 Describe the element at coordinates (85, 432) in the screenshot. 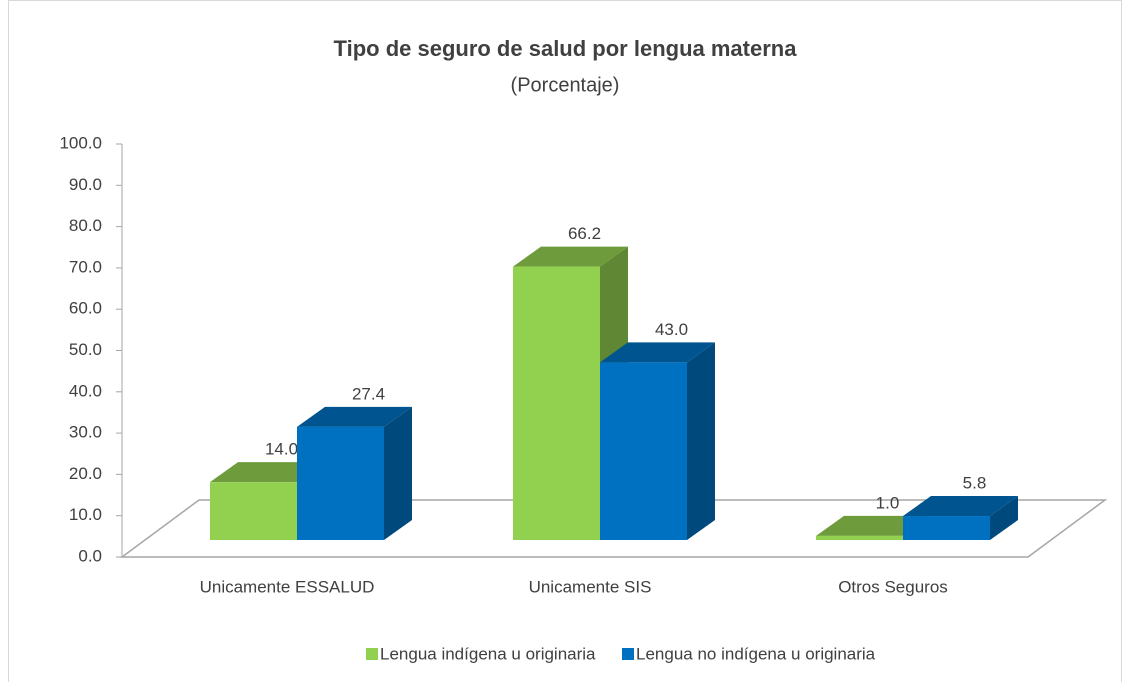

I see `y-tick-label: 30.0` at that location.